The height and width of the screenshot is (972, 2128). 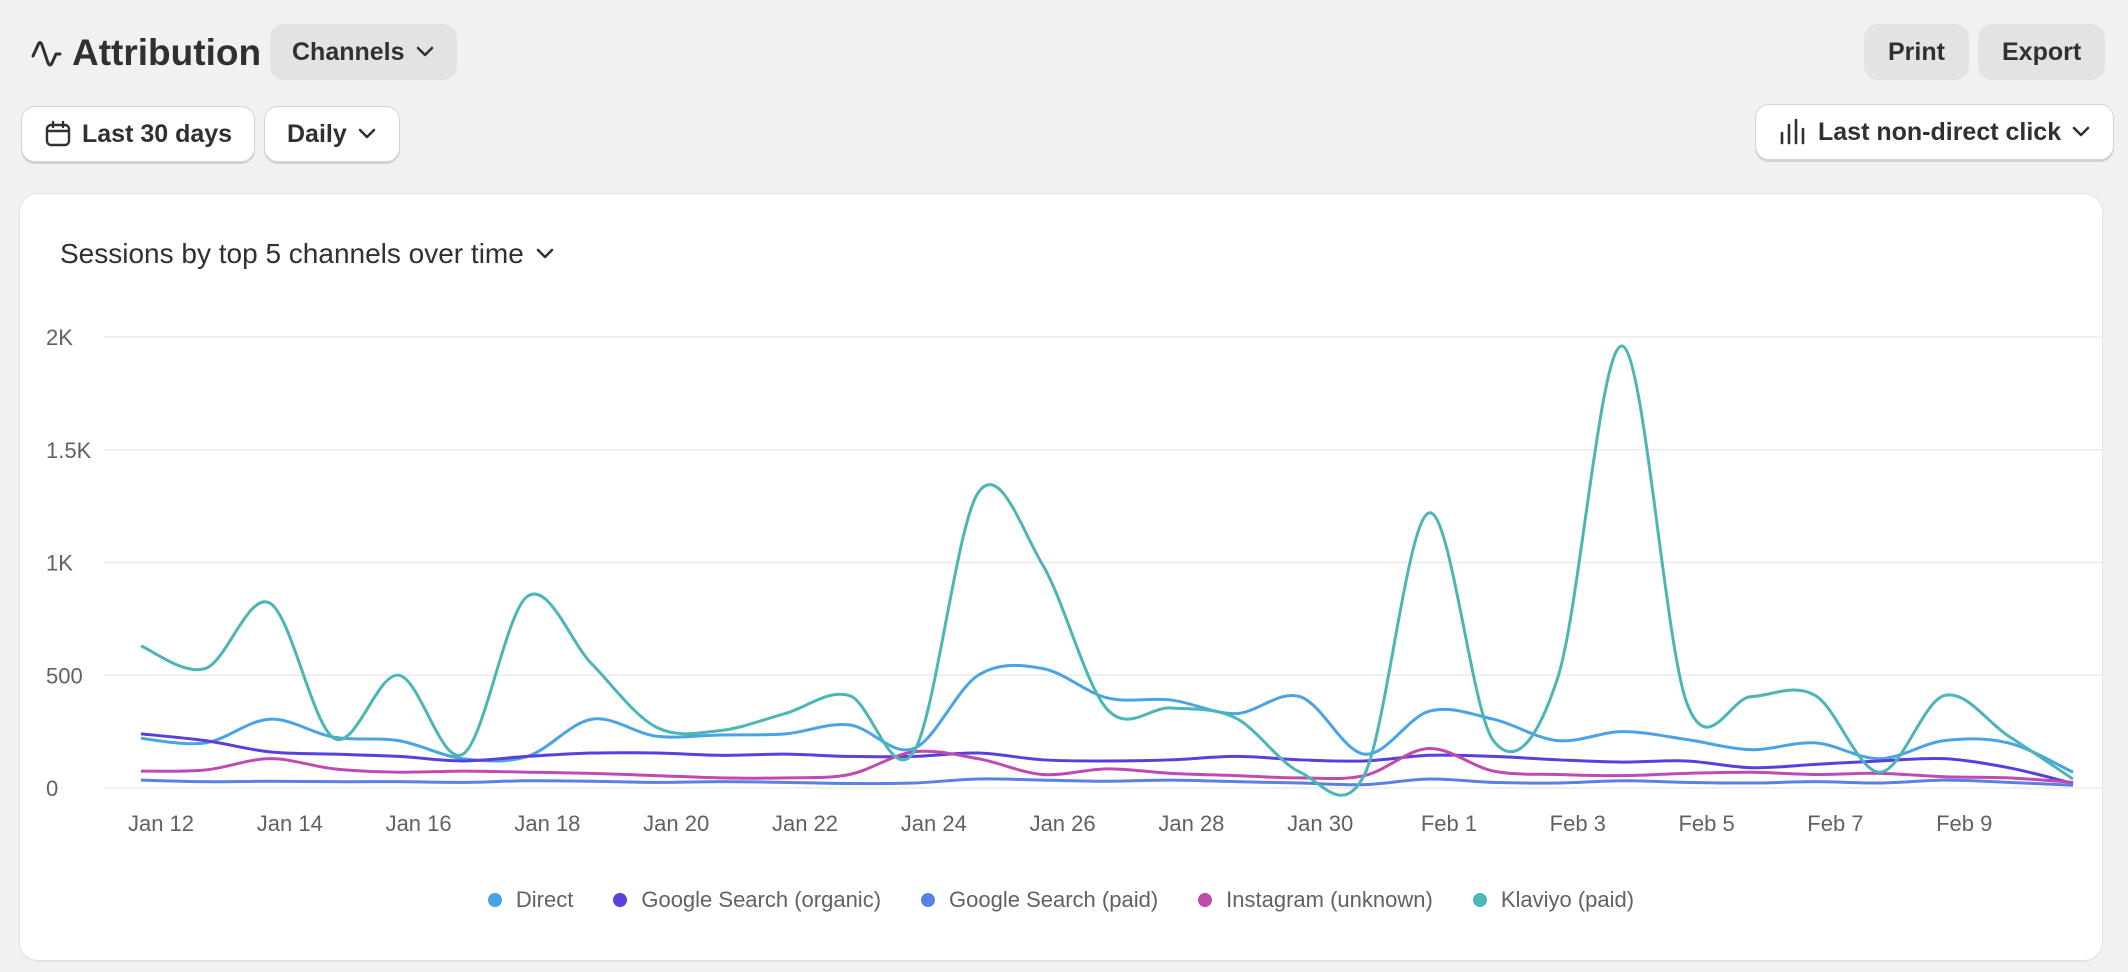 What do you see at coordinates (59, 563) in the screenshot?
I see `y-tick-label: 1K` at bounding box center [59, 563].